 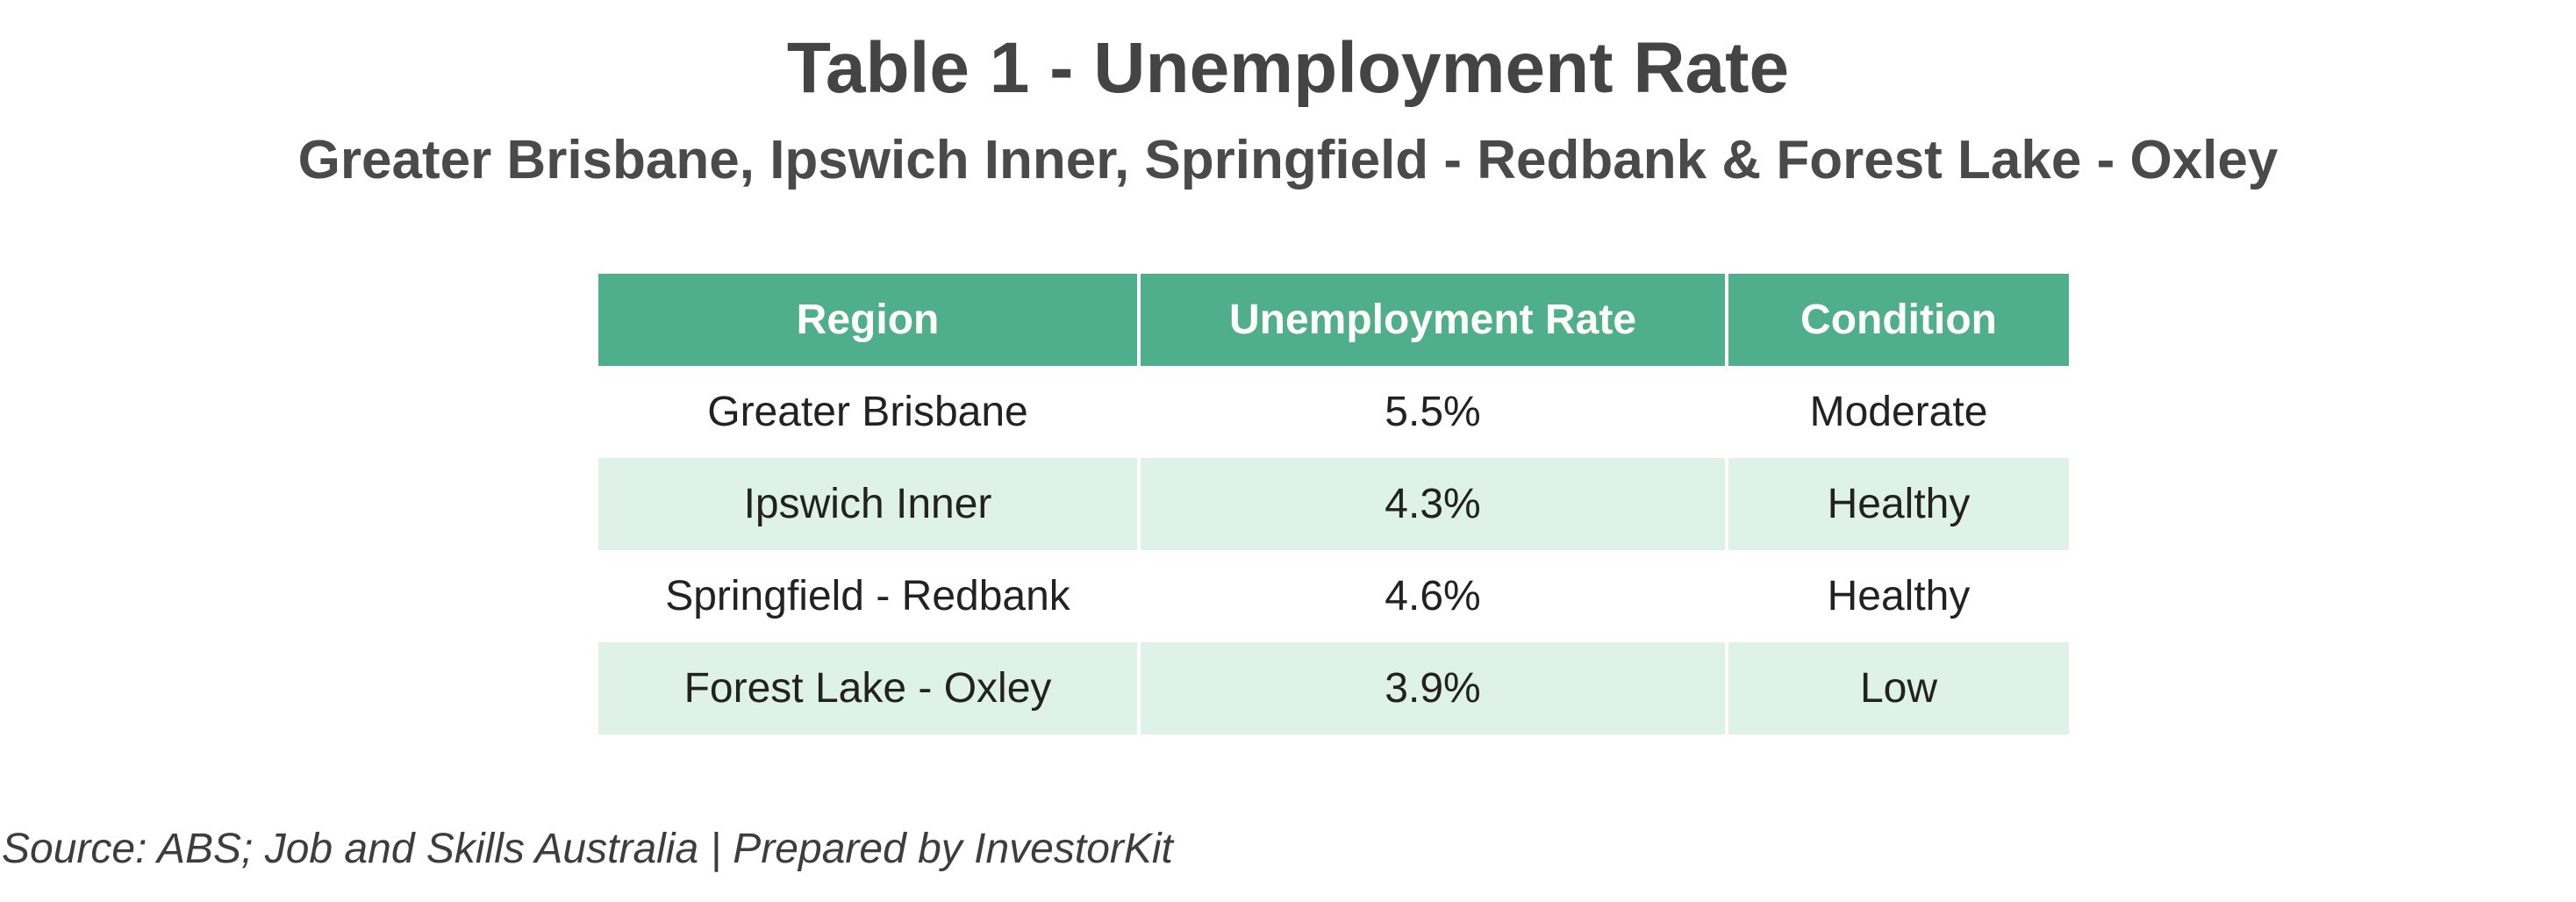 I want to click on cell-condition: Moderate, so click(x=1897, y=412).